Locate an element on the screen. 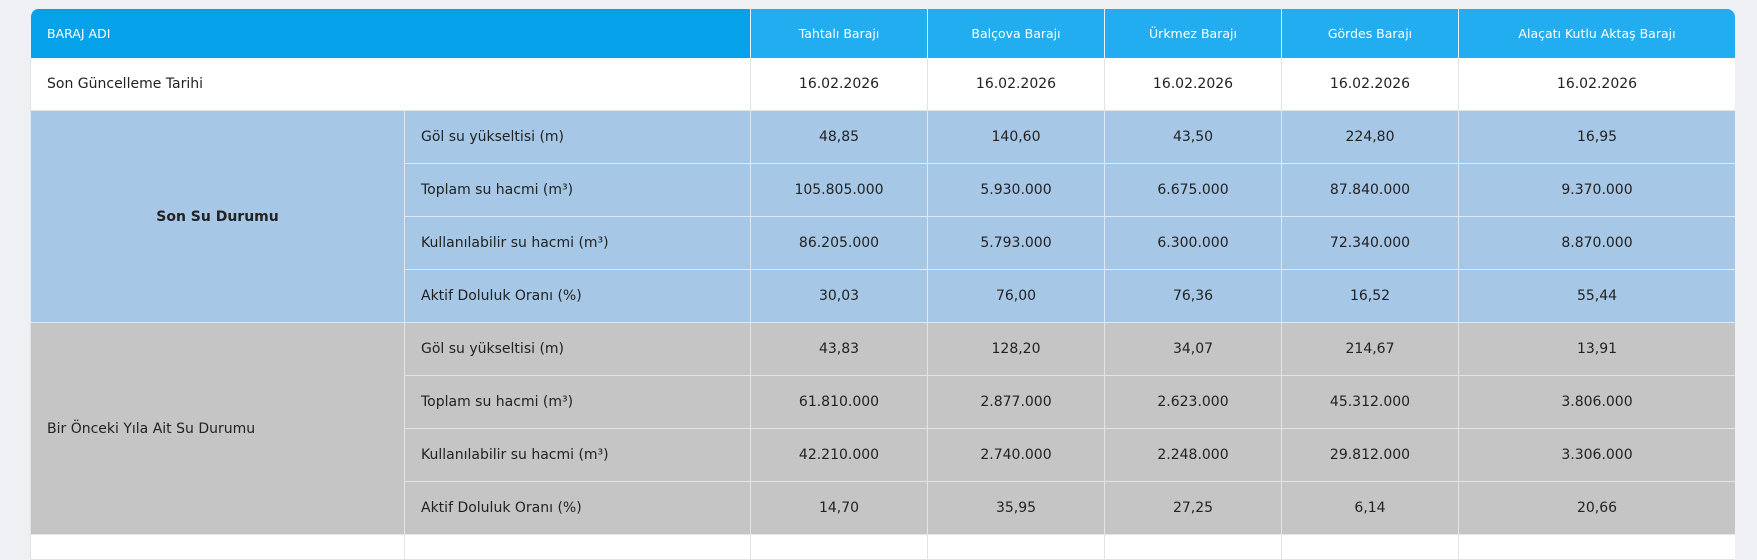 This screenshot has height=560, width=1757. group-label: Son Su Durumu is located at coordinates (217, 217).